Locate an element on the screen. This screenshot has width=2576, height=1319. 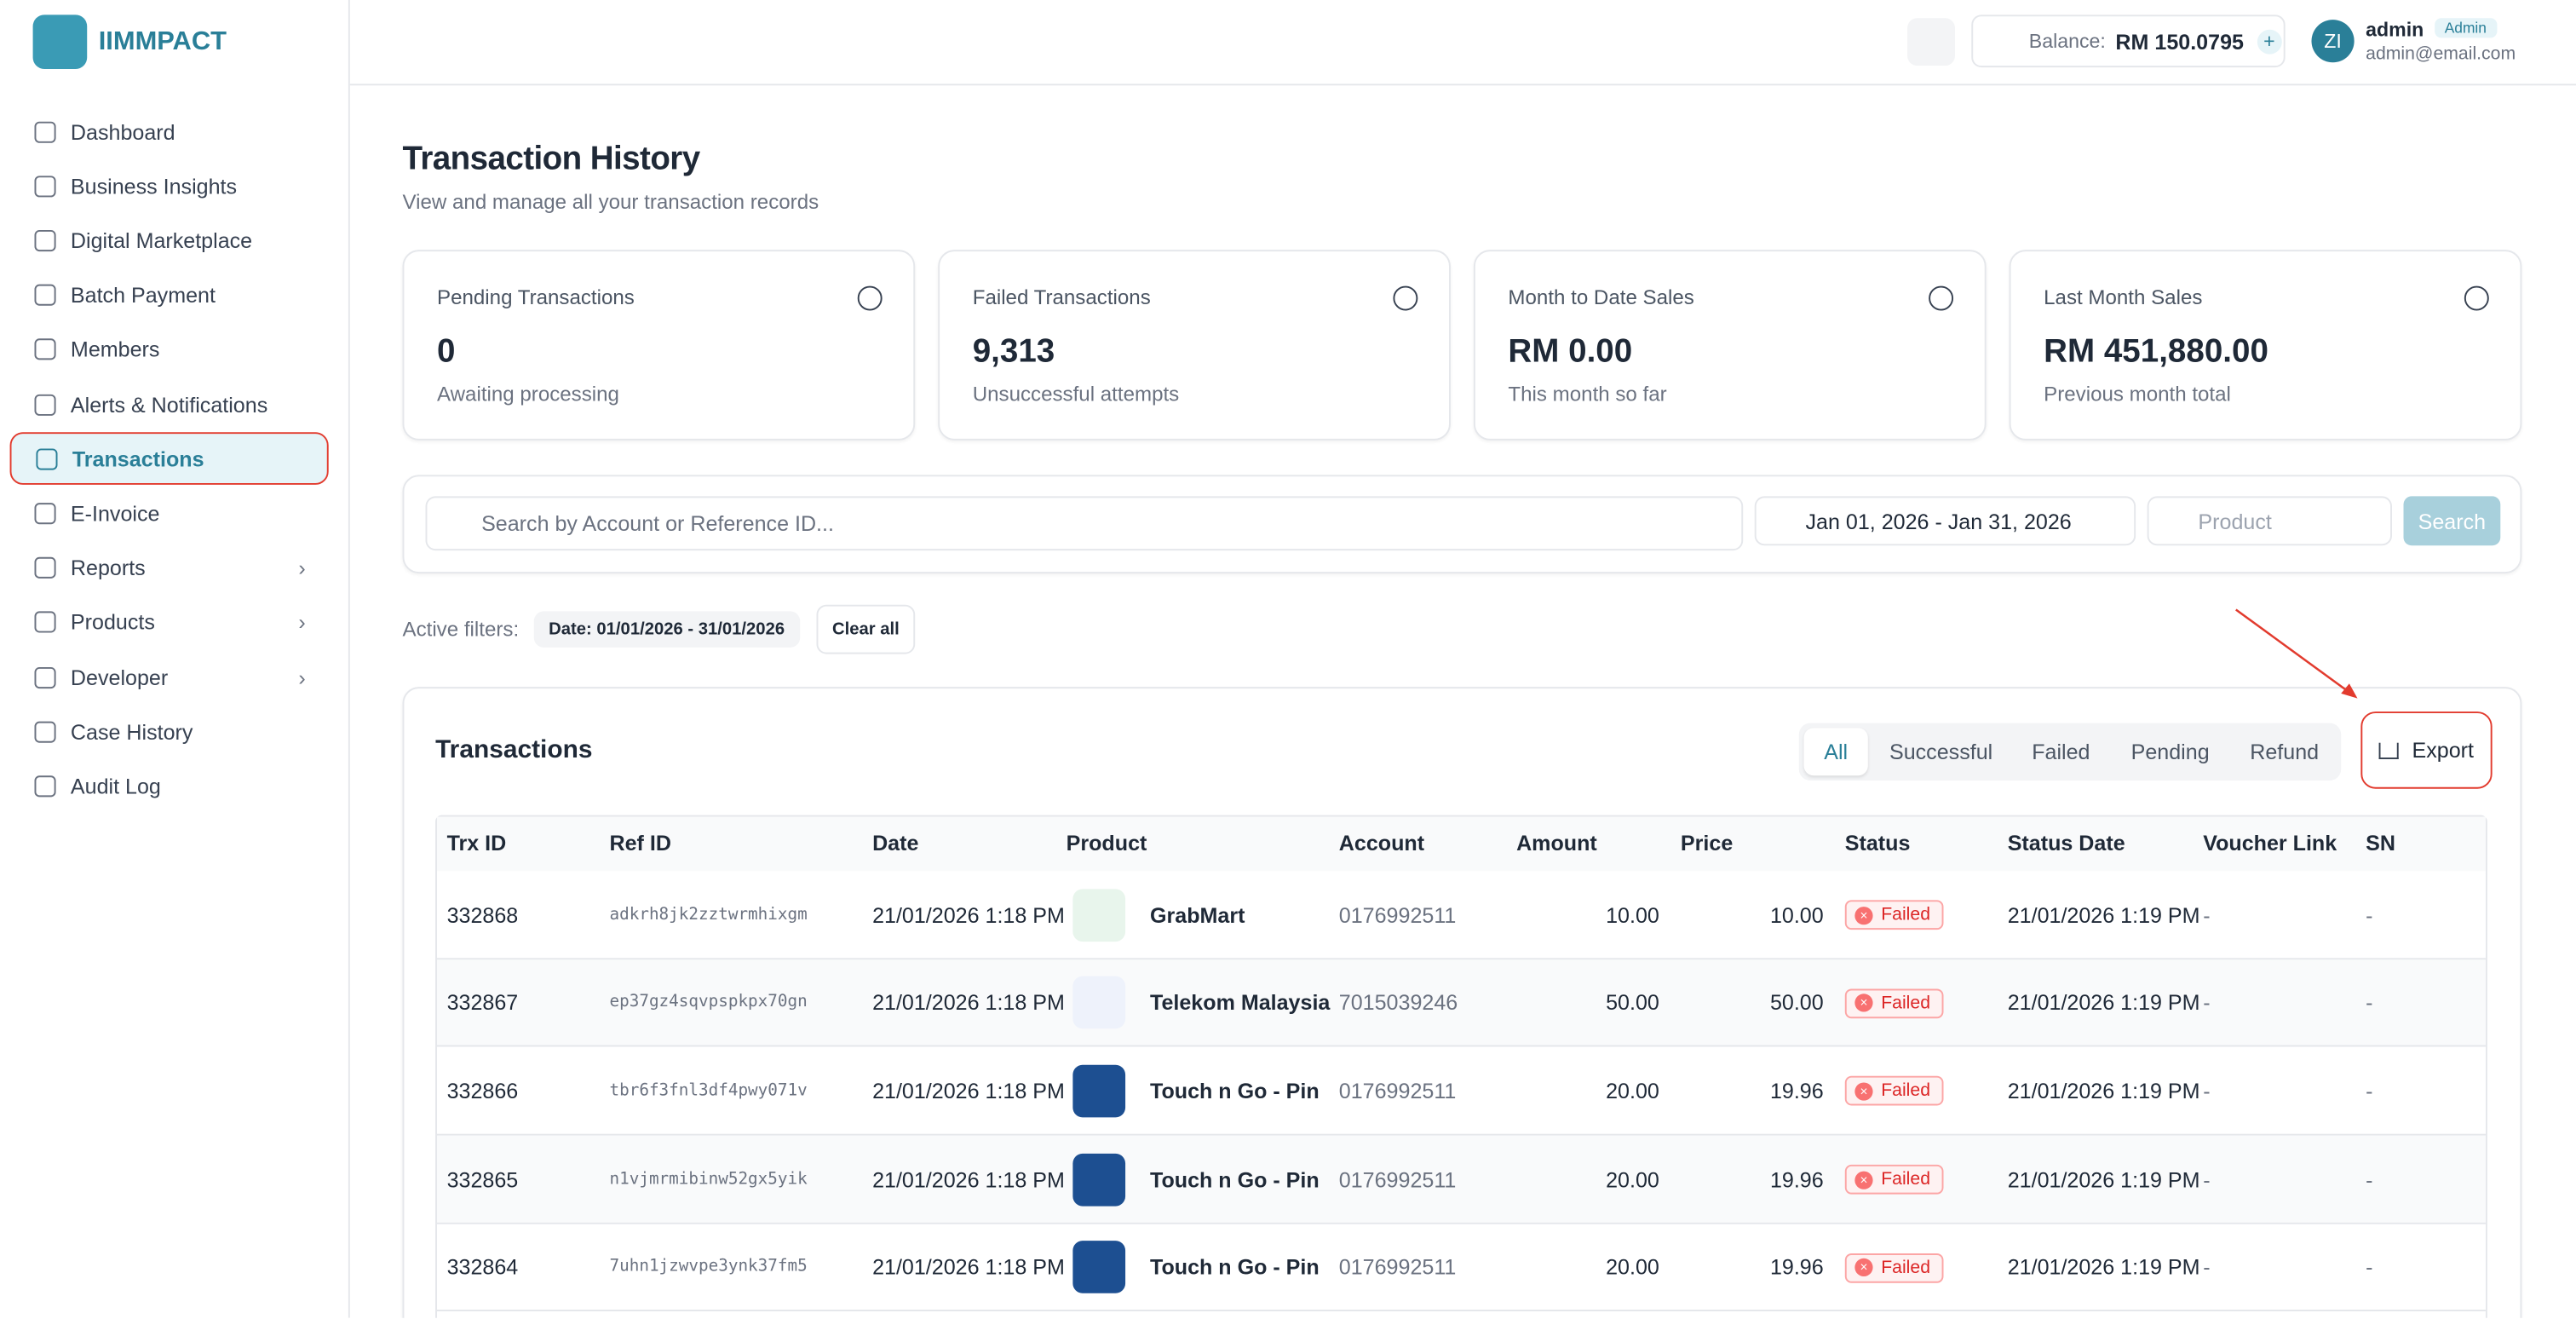
cell-account: 0176992511 is located at coordinates (1398, 1179).